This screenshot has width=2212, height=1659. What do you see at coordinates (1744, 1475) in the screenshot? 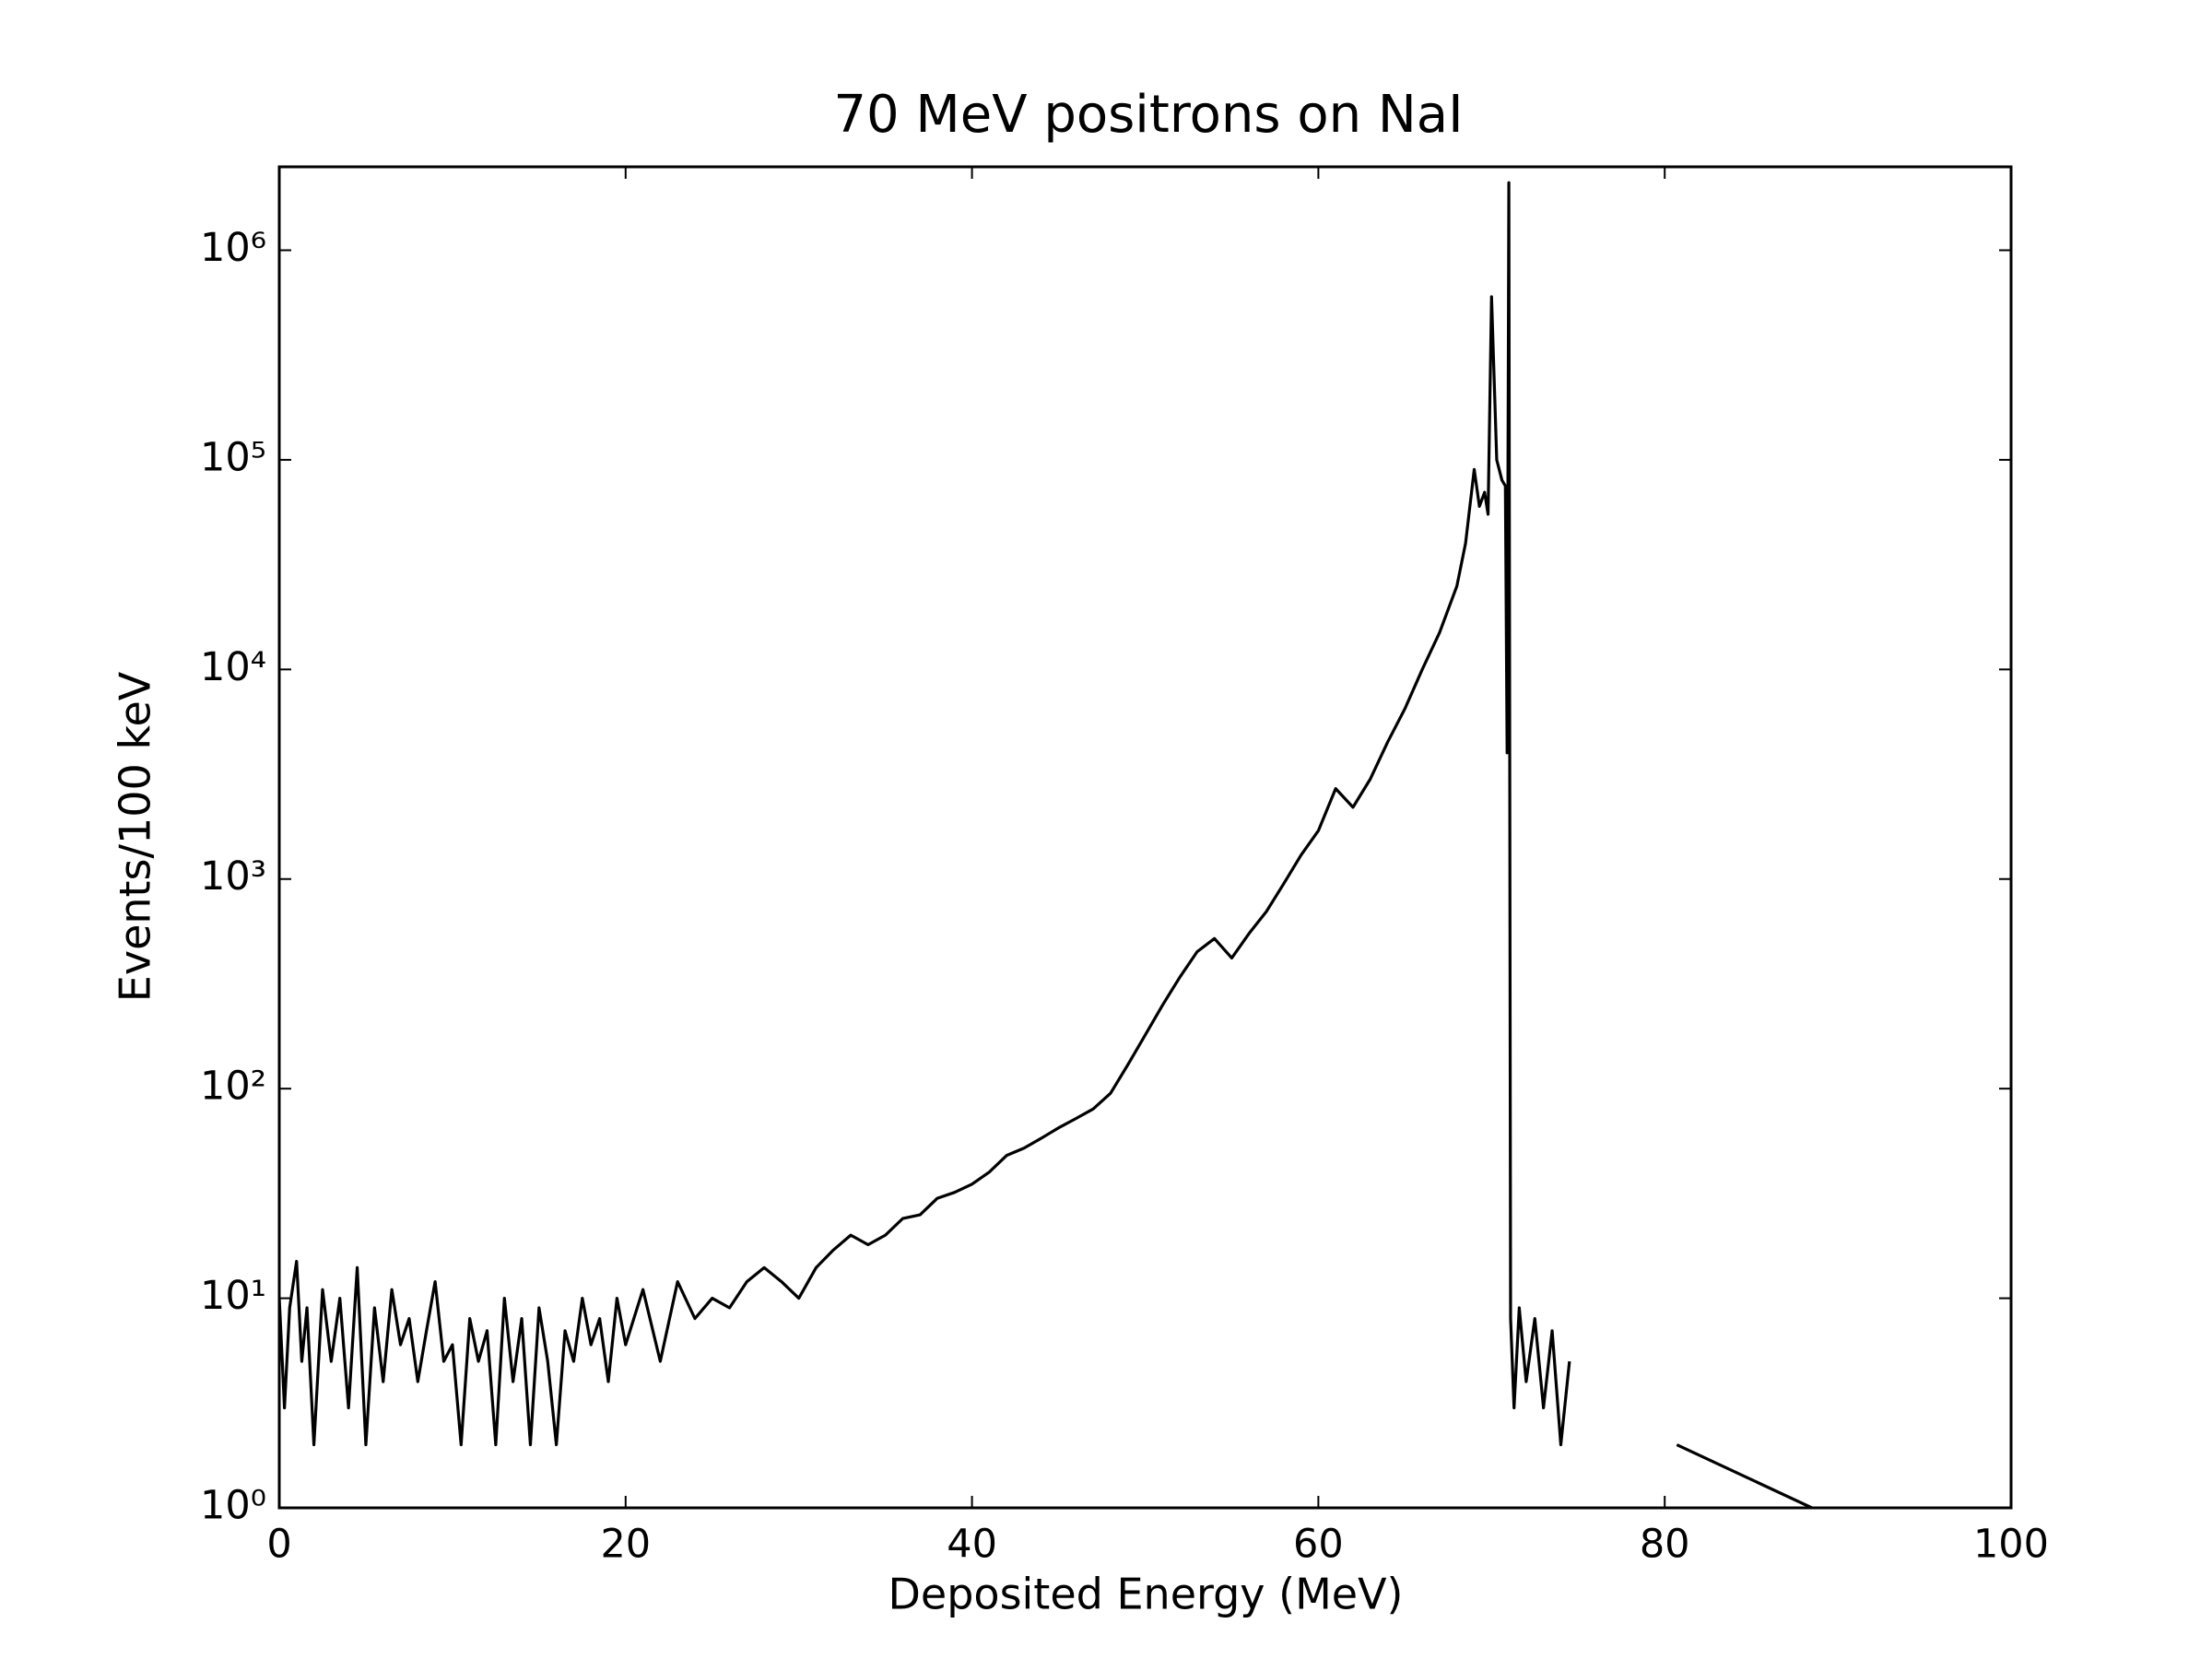
I see `data-line` at bounding box center [1744, 1475].